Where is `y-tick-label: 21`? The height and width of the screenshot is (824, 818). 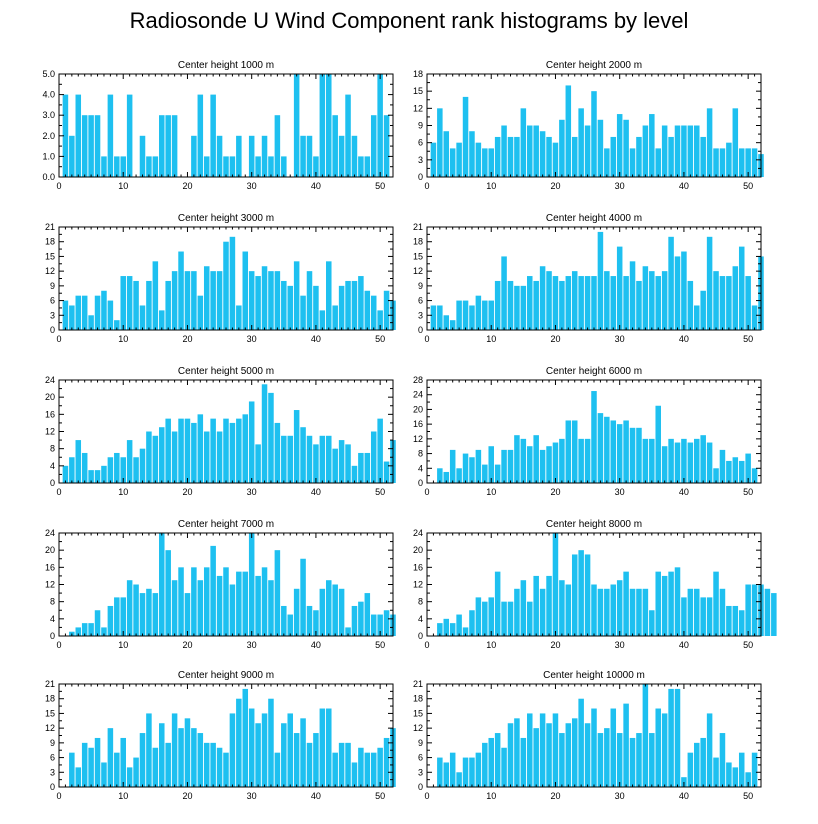 y-tick-label: 21 is located at coordinates (418, 227).